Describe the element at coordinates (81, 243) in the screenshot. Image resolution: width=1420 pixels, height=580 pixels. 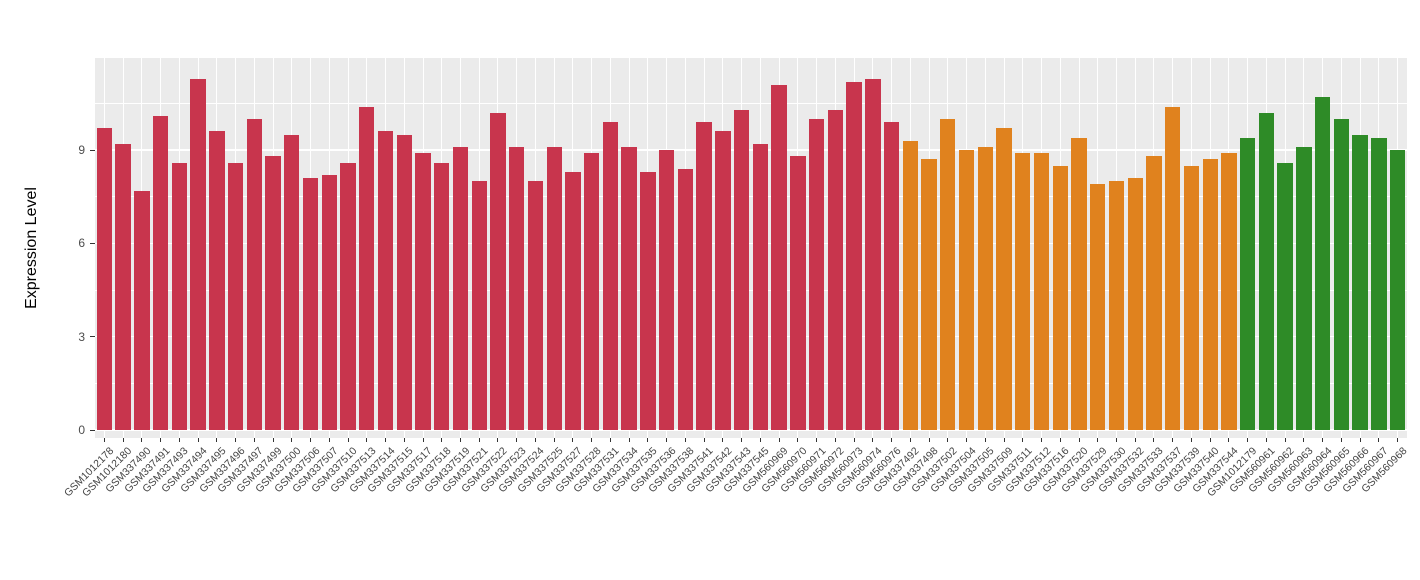
I see `y-tick-label: 6` at that location.